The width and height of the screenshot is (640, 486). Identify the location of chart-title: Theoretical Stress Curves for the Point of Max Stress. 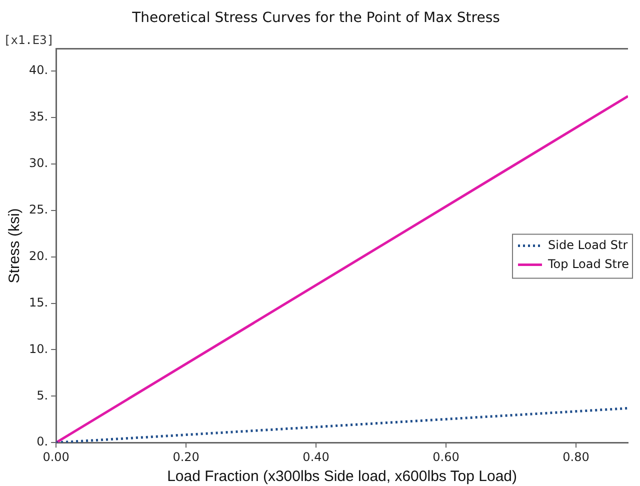
(315, 18).